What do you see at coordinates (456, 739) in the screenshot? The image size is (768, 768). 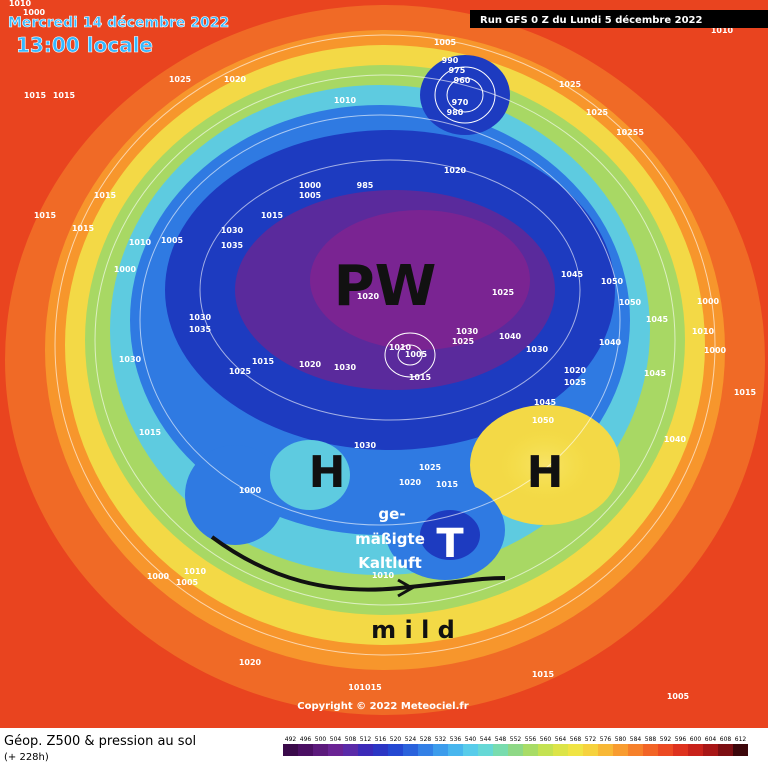 I see `scale-label: 536` at bounding box center [456, 739].